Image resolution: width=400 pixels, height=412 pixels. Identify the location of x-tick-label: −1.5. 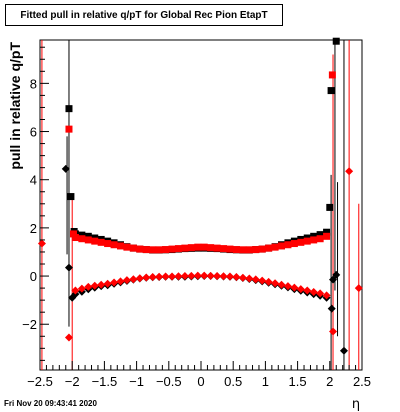
(105, 381).